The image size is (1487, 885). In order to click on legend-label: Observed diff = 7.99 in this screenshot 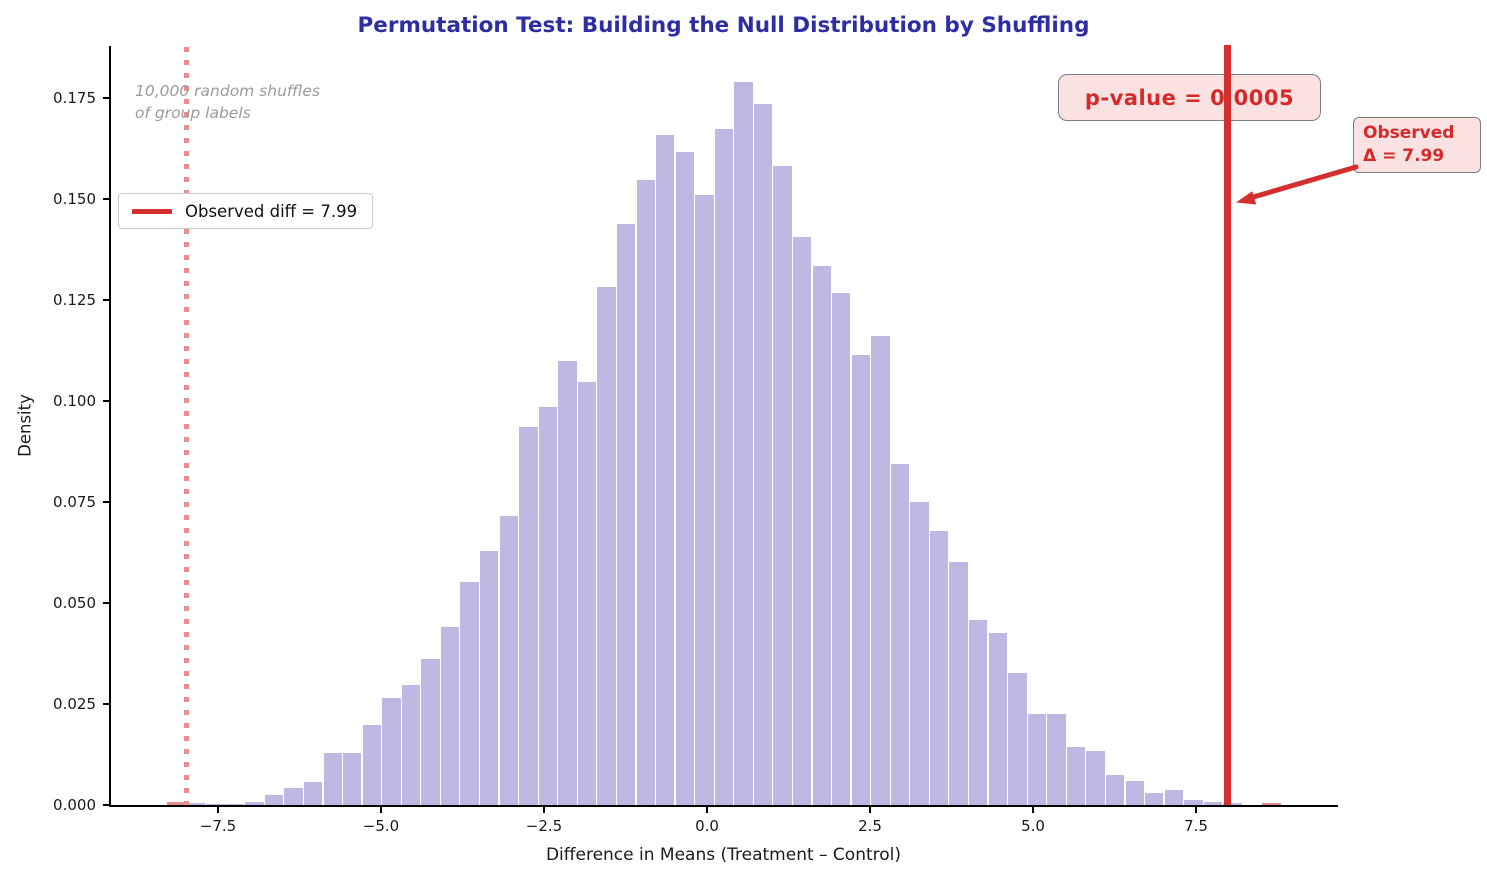, I will do `click(271, 211)`.